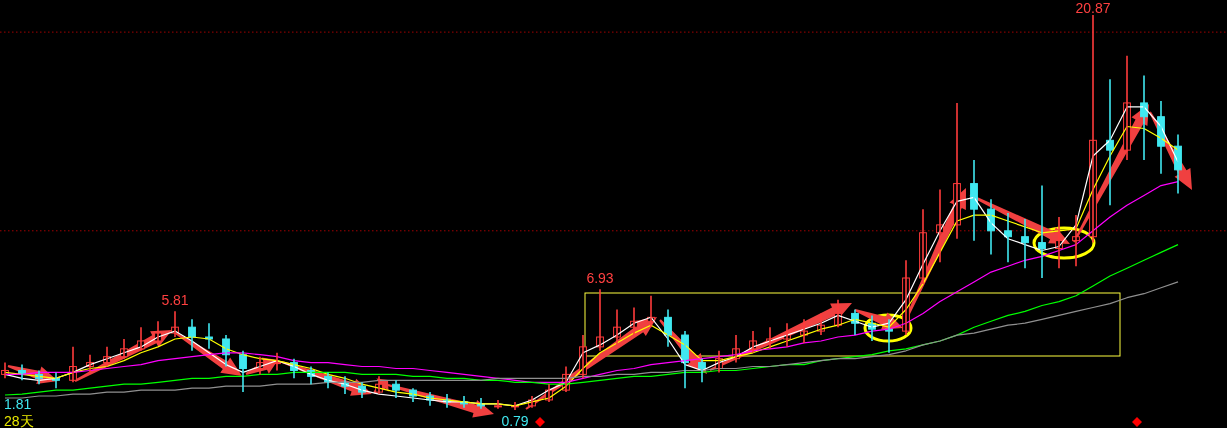  I want to click on text: 28天, so click(19, 420).